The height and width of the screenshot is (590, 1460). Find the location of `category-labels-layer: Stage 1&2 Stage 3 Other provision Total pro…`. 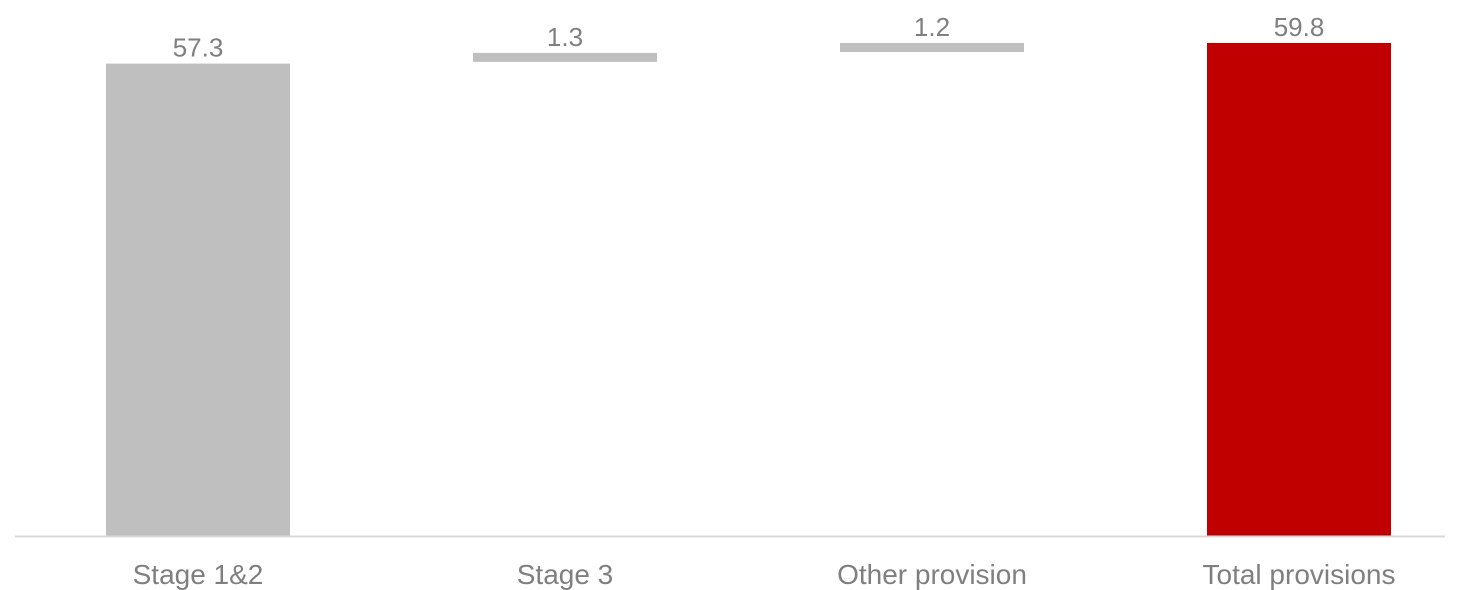

category-labels-layer: Stage 1&2 Stage 3 Other provision Total pro… is located at coordinates (764, 574).